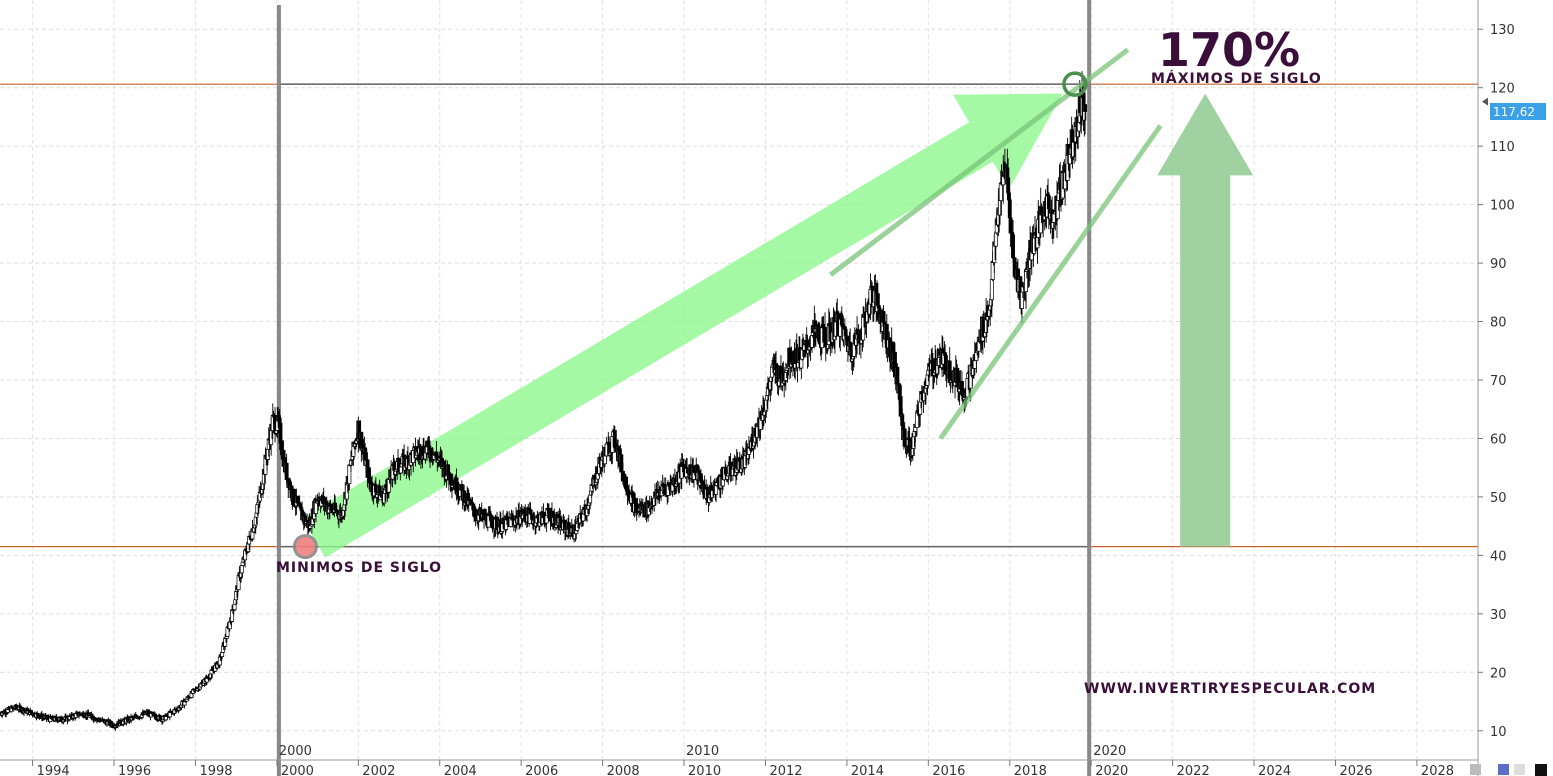  What do you see at coordinates (1274, 770) in the screenshot?
I see `x-tick-label: 2024` at bounding box center [1274, 770].